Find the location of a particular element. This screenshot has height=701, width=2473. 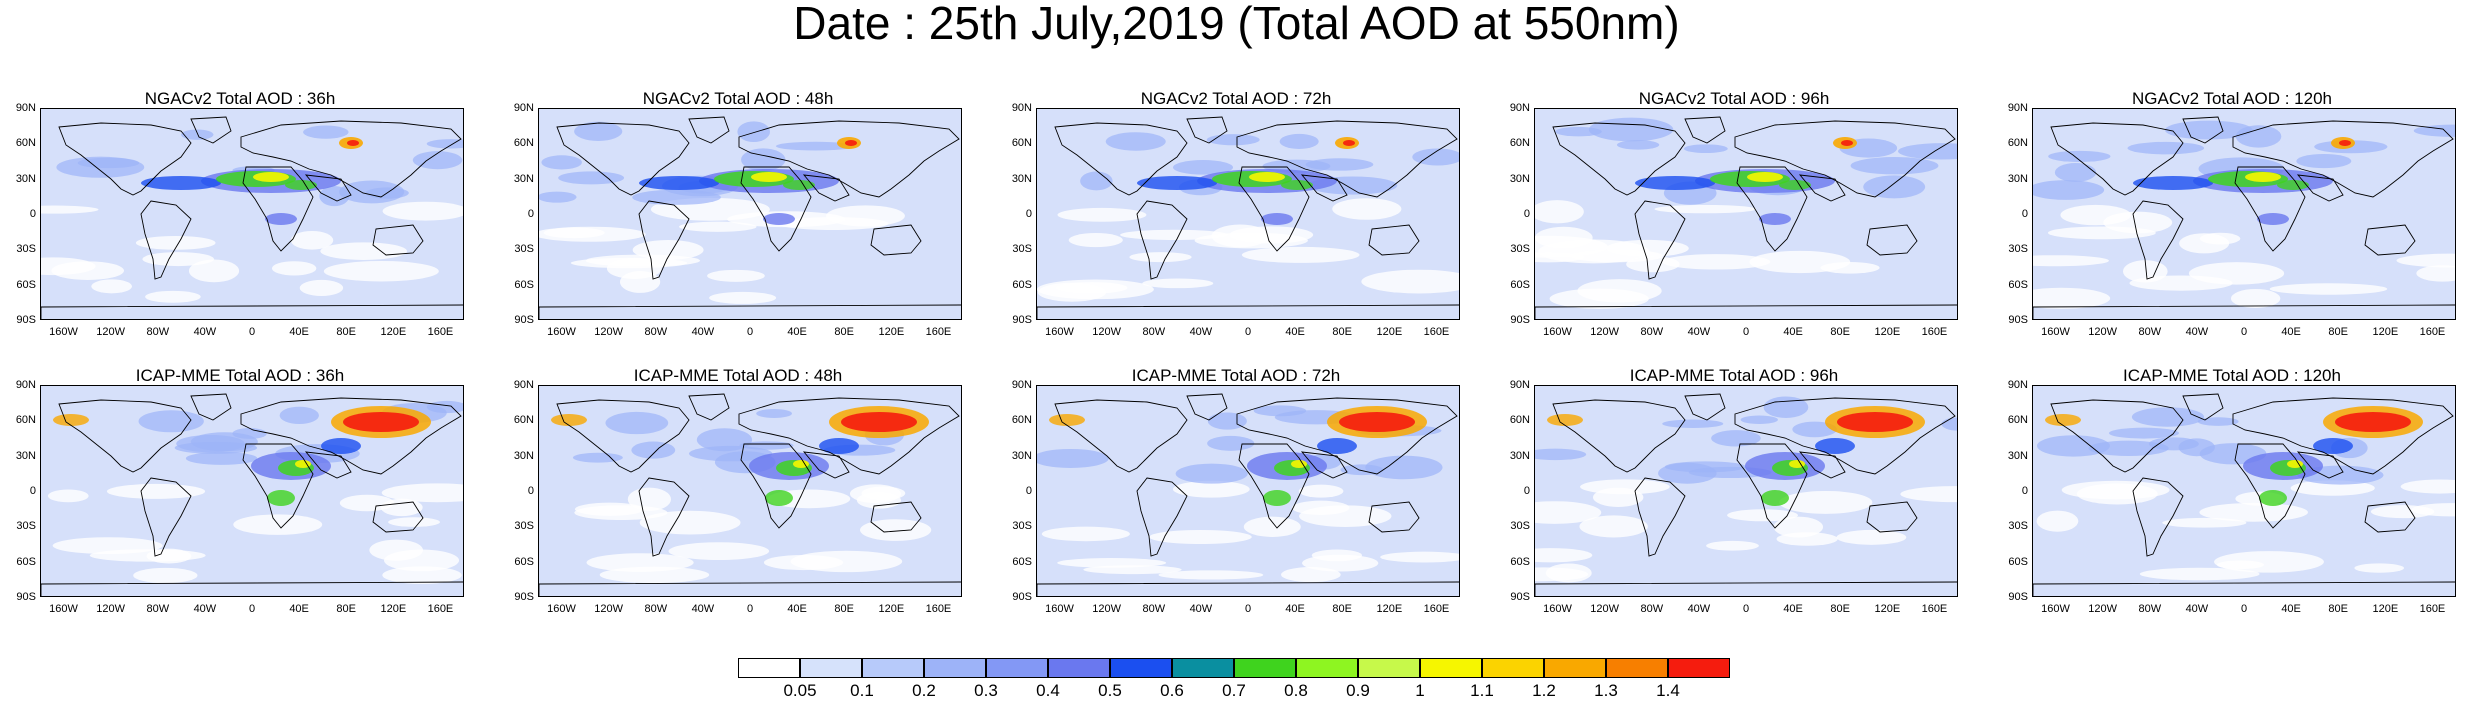

longitude-label: 160W is located at coordinates (561, 609).